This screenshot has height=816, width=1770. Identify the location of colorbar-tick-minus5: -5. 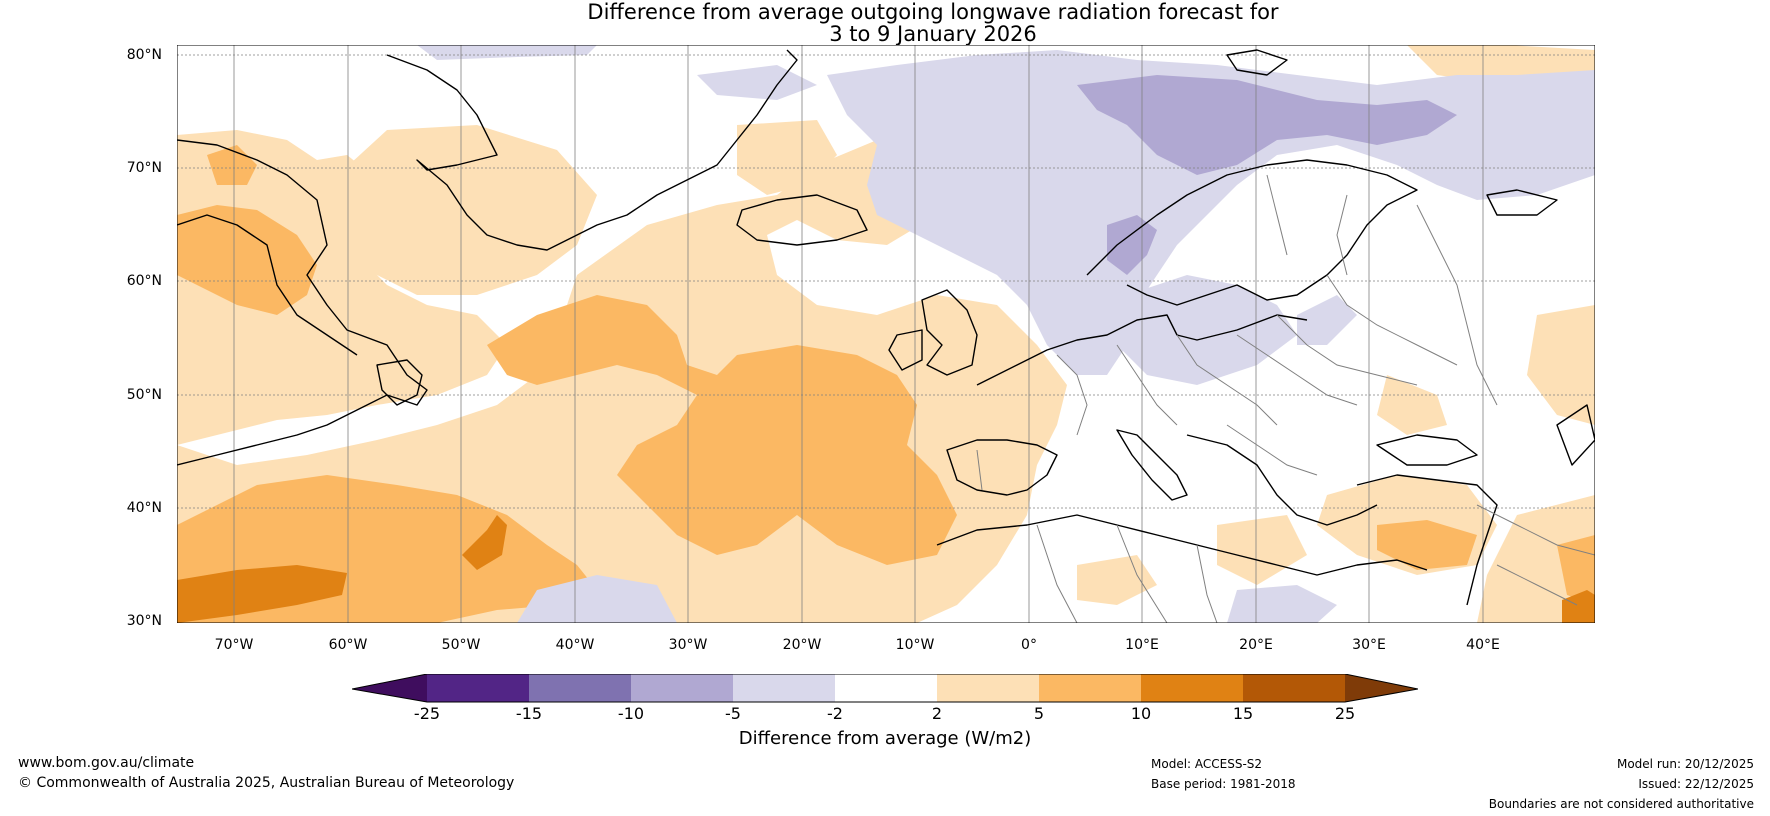
(733, 713).